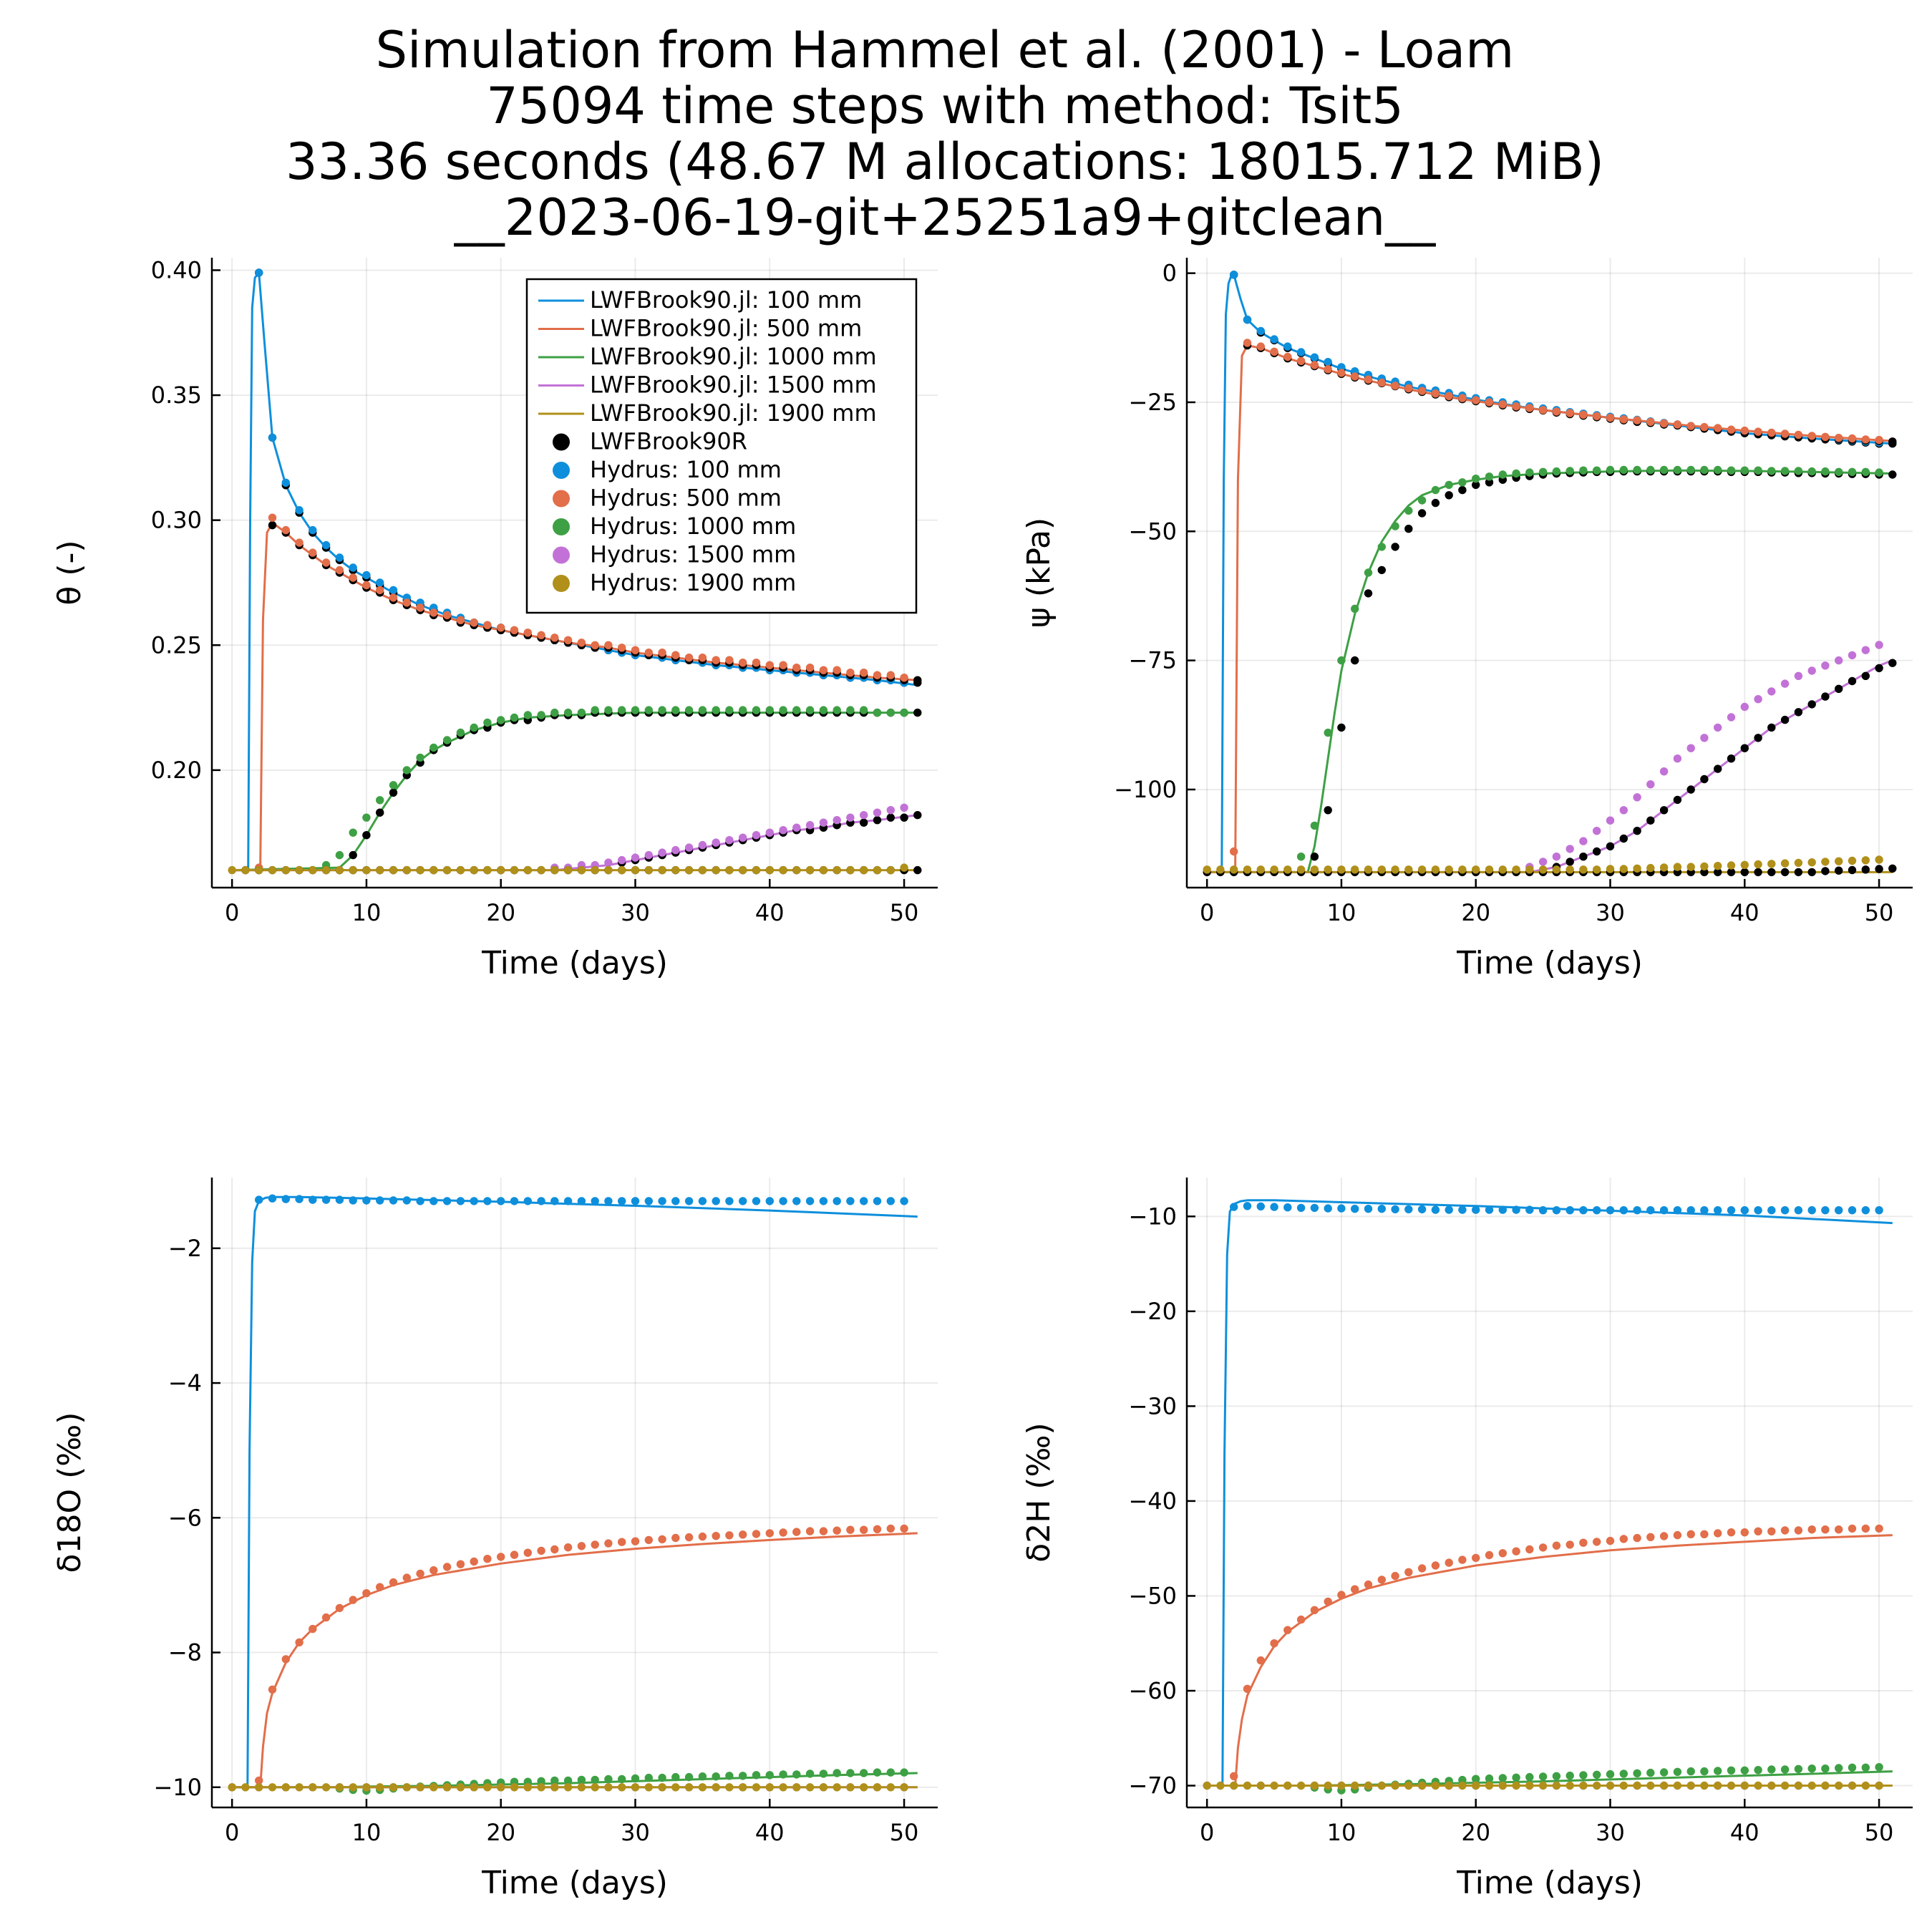  I want to click on marker-series, so click(568, 869).